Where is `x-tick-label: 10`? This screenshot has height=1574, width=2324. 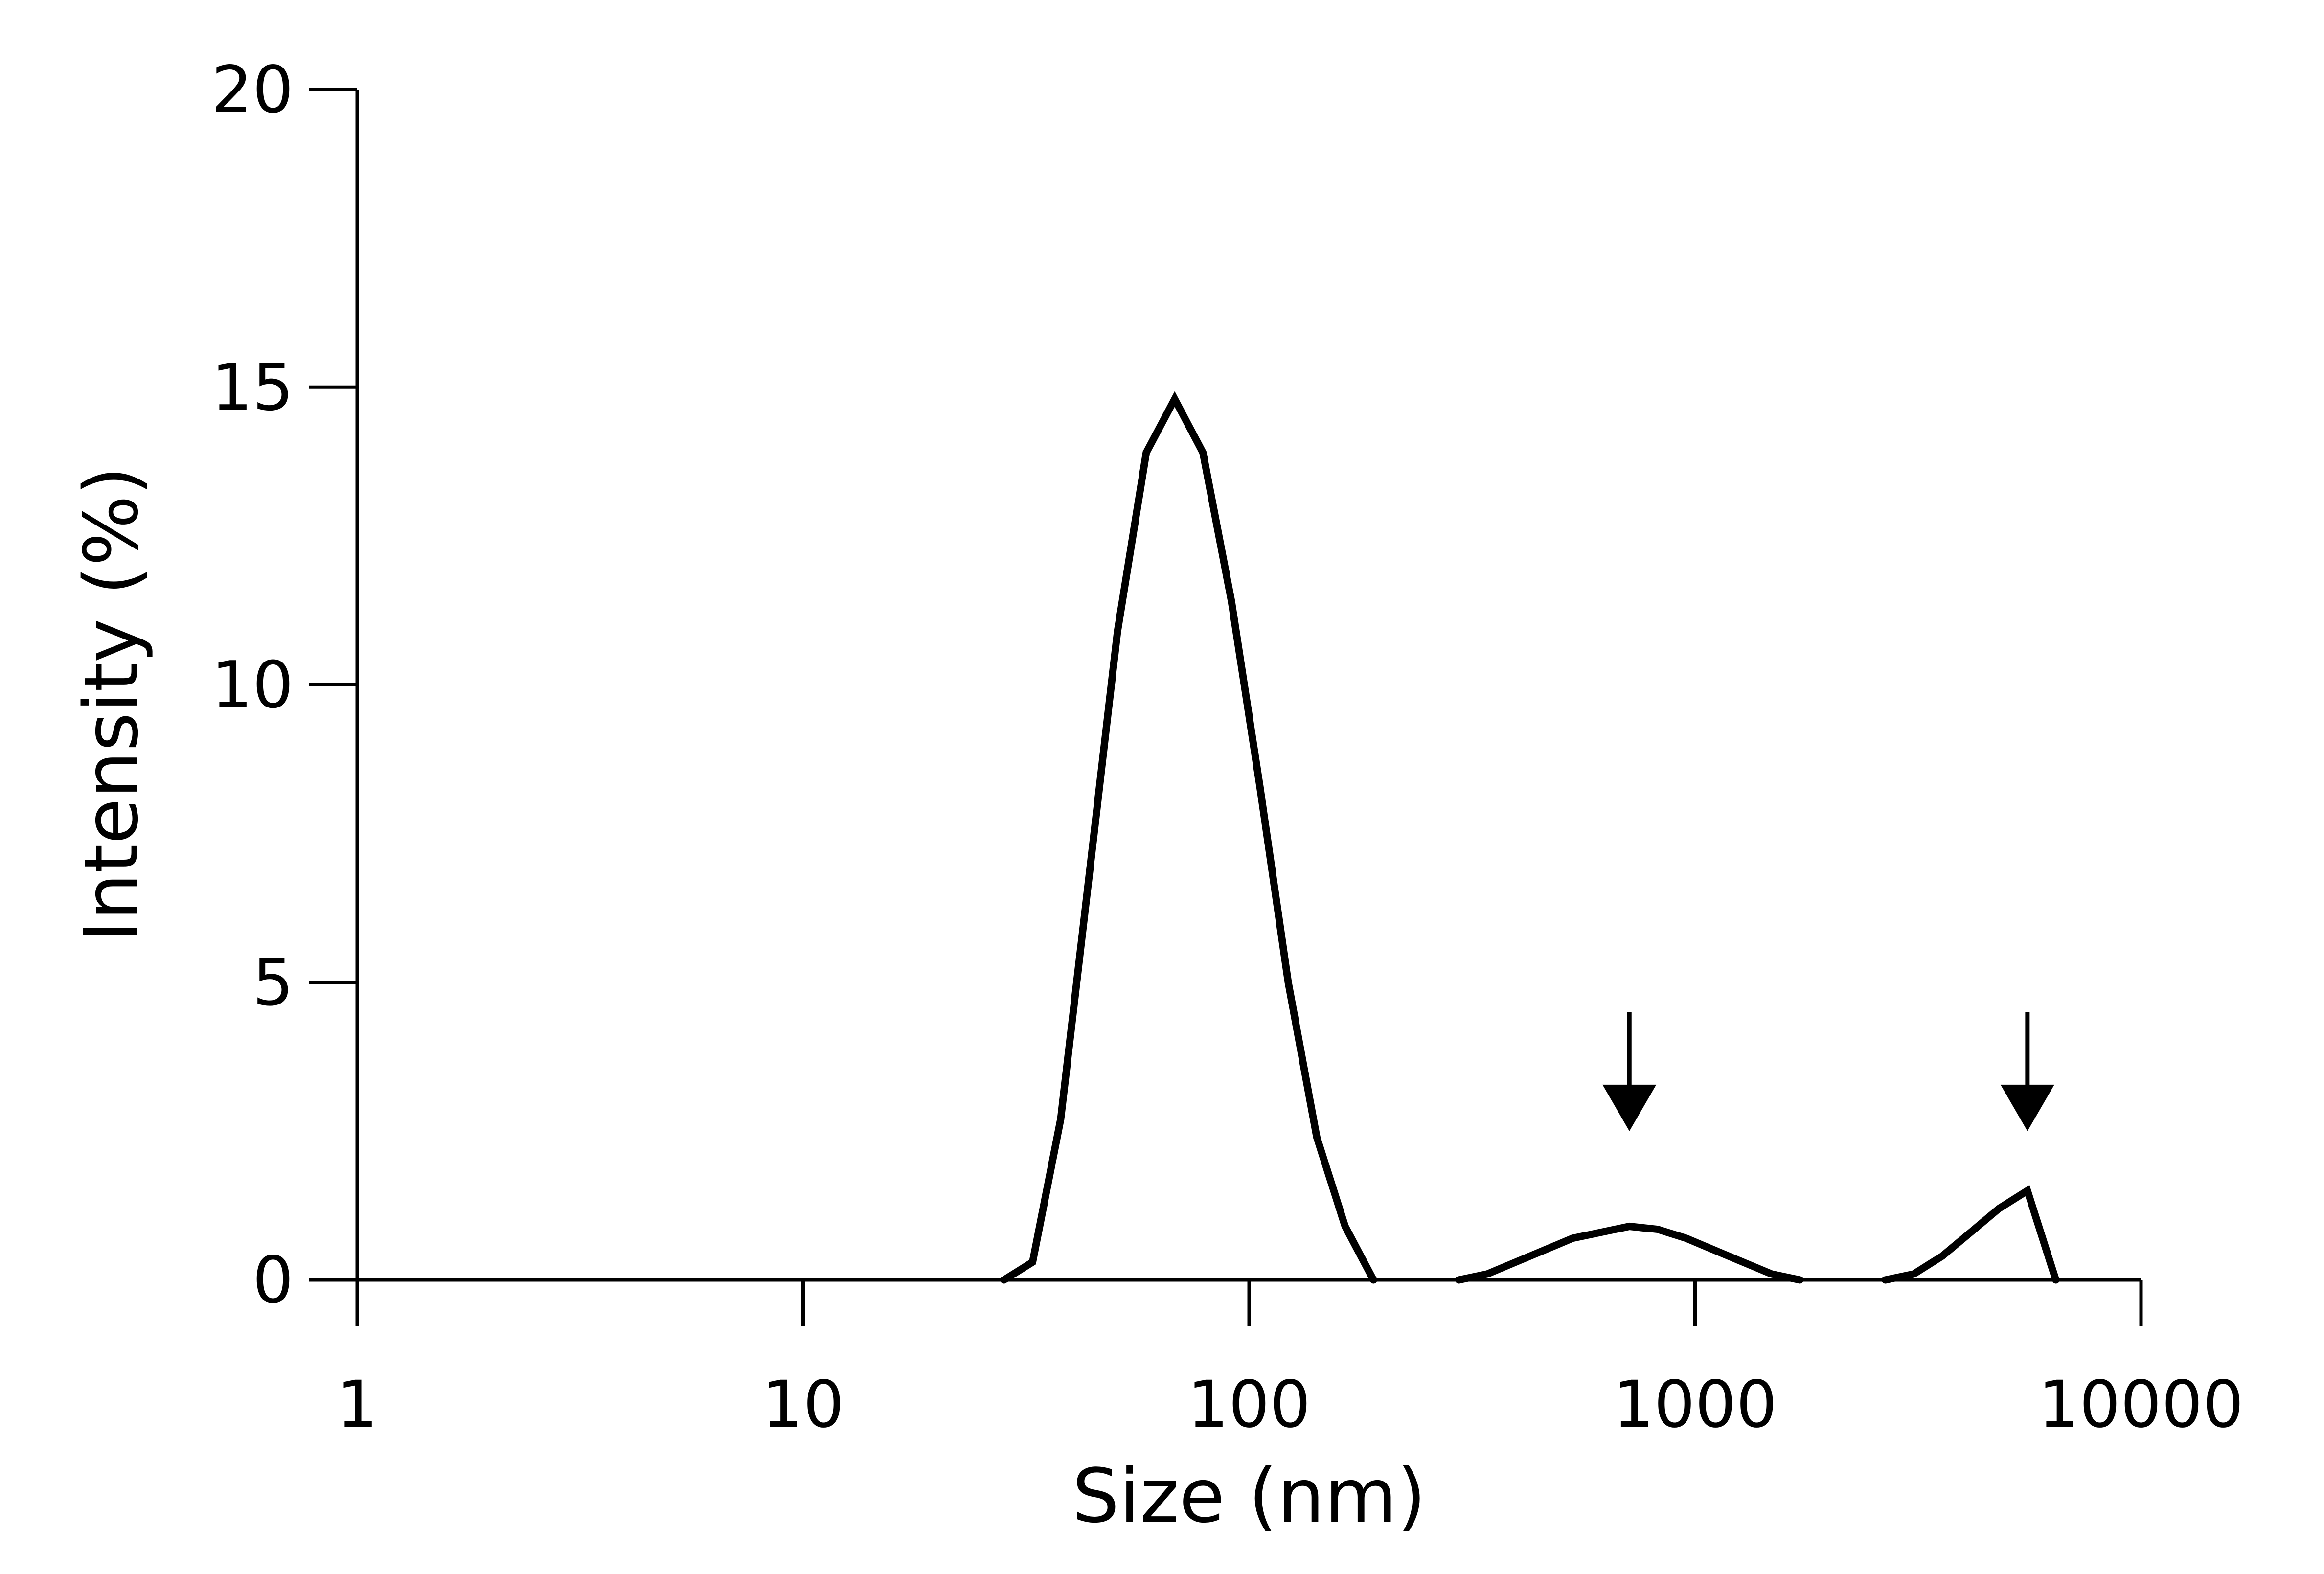 x-tick-label: 10 is located at coordinates (803, 1405).